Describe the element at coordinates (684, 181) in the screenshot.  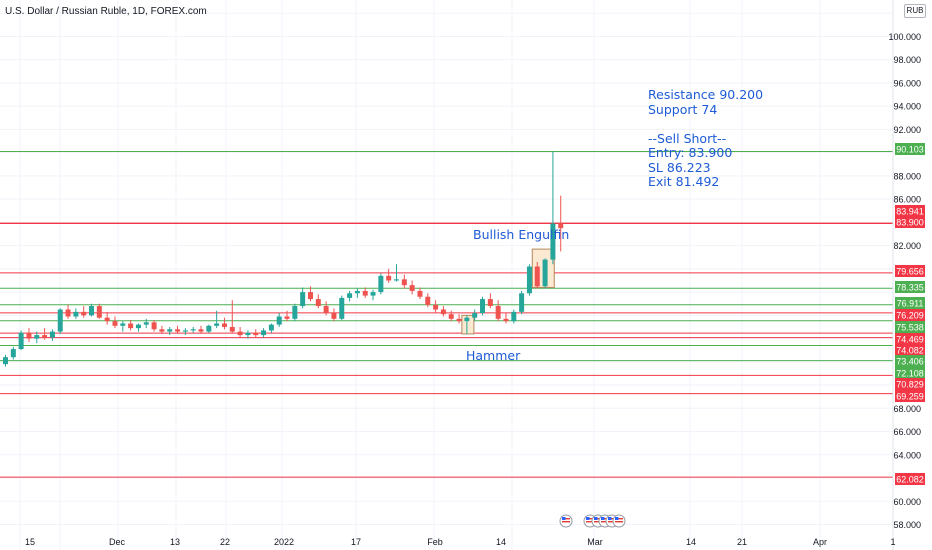
I see `trade-note-line: Exit 81.492` at that location.